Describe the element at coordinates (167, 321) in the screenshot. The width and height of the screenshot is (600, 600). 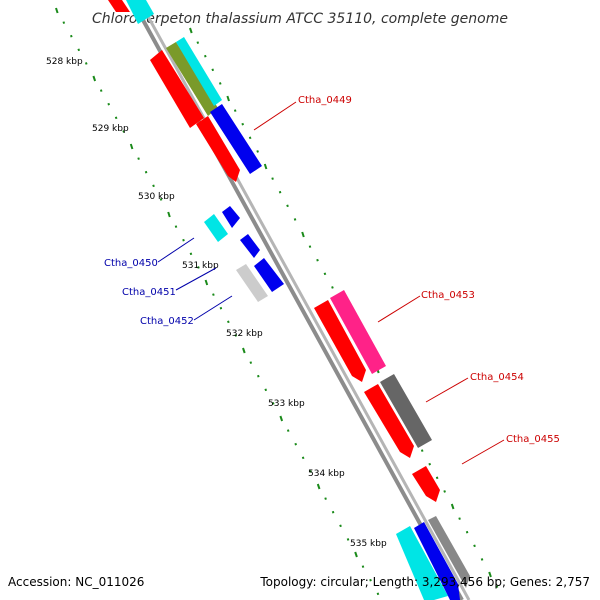
I see `label-ctha-0452: Ctha_0452` at that location.